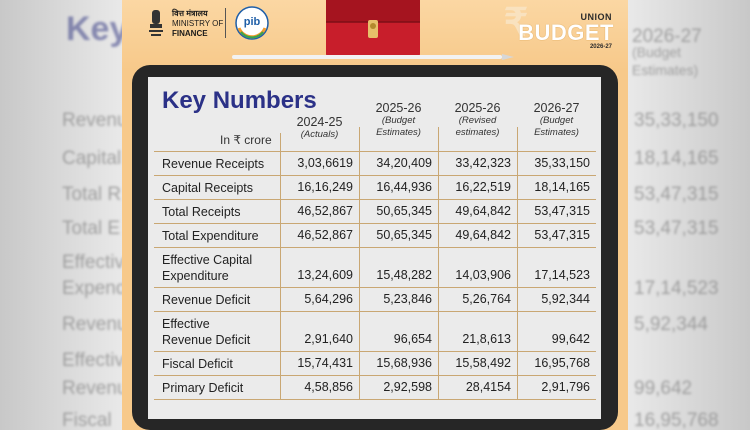 This screenshot has width=750, height=430. Describe the element at coordinates (488, 387) in the screenshot. I see `cell-value: 28,4154` at that location.